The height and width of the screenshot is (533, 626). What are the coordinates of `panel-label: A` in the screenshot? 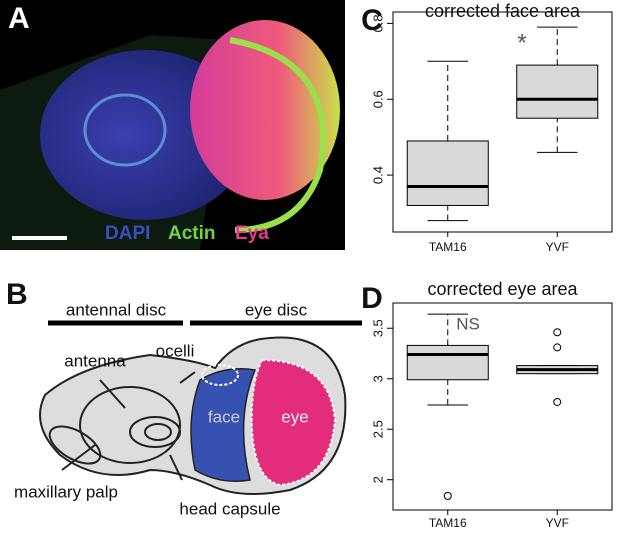 It's located at (19, 18).